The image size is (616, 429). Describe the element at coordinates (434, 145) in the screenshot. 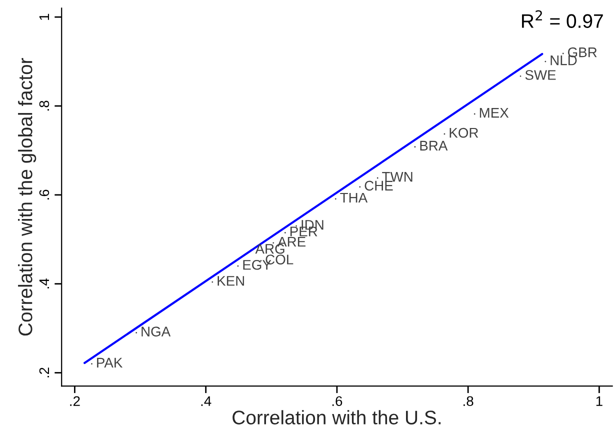

I see `annotation: BRA` at that location.